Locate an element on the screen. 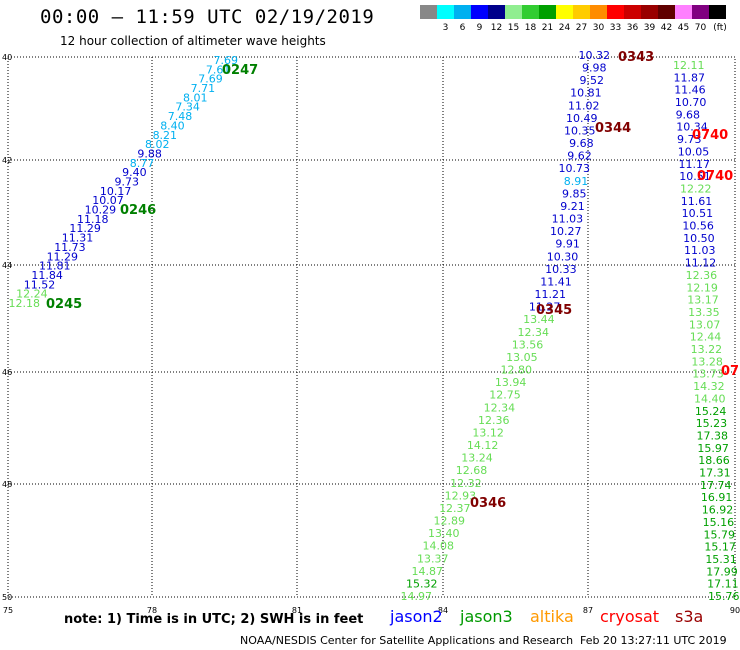 The image size is (740, 650). wave-height-label: 15.97 is located at coordinates (713, 448).